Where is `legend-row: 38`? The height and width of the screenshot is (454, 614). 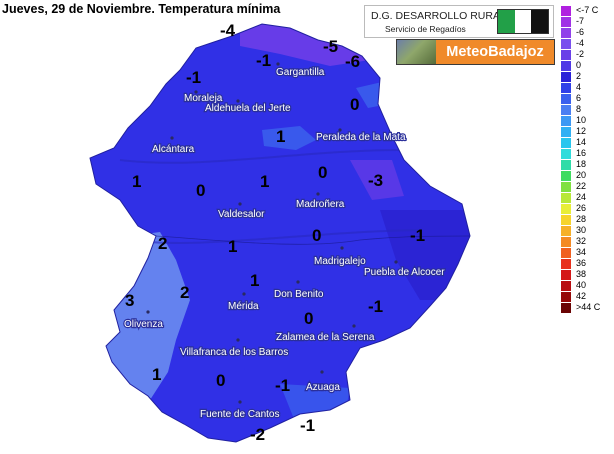 legend-row: 38 is located at coordinates (587, 274).